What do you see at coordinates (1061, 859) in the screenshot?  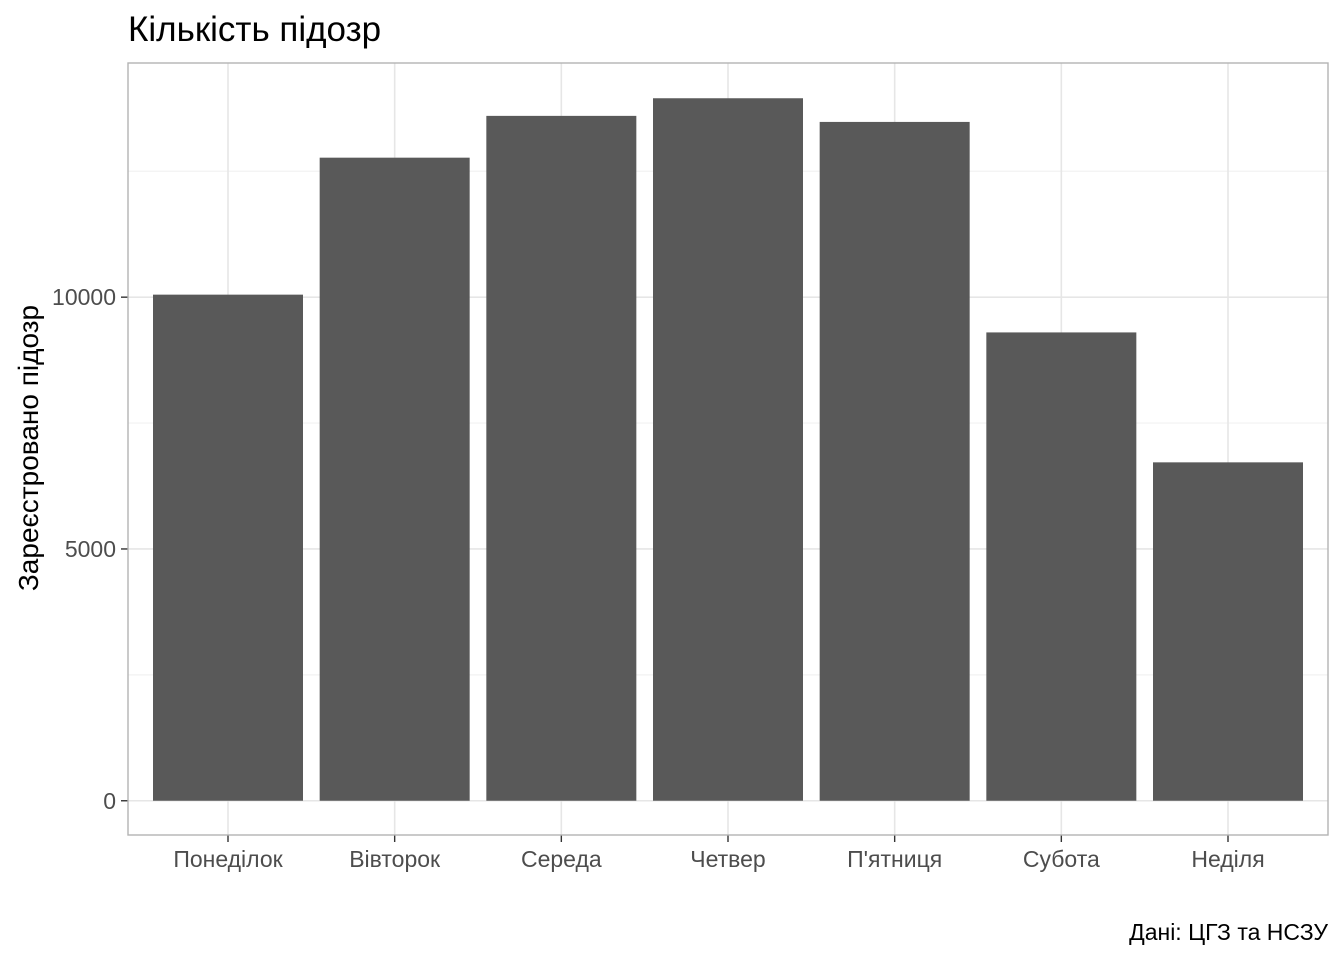 I see `x-tick-label: Субота` at bounding box center [1061, 859].